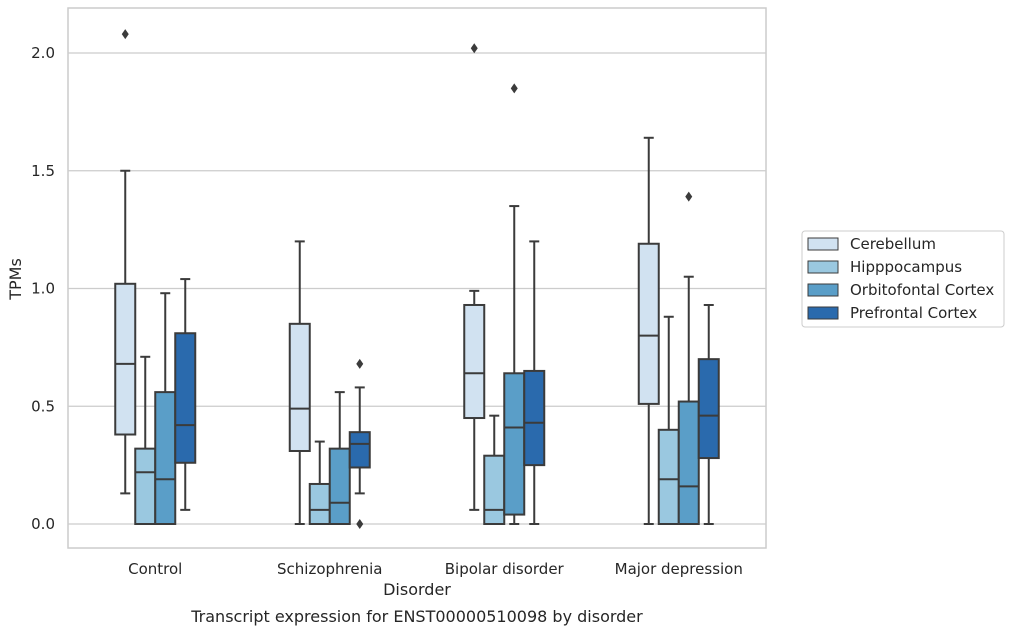  Describe the element at coordinates (913, 313) in the screenshot. I see `legend-label: Prefrontal Cortex` at that location.